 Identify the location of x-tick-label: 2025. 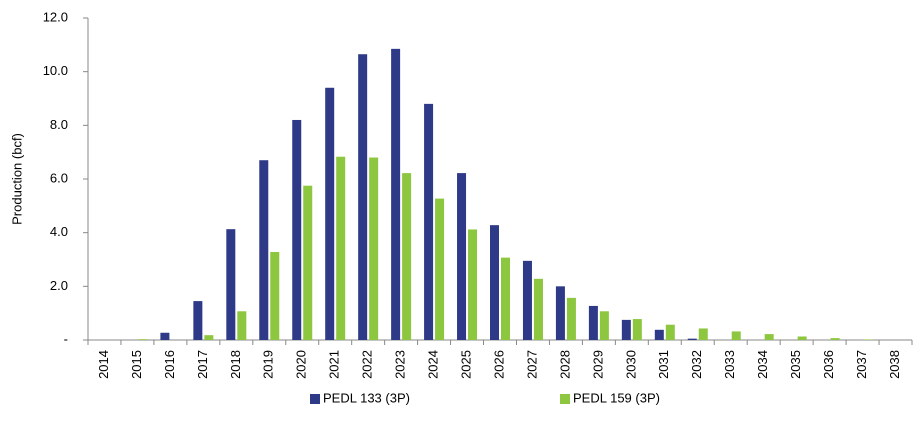
(465, 364).